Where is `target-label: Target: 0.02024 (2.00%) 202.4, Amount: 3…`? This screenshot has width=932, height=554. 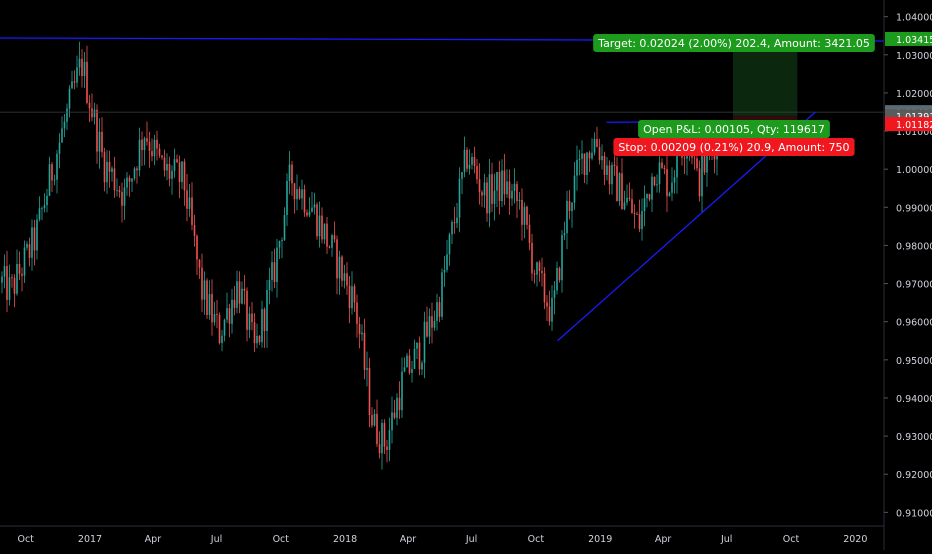
target-label: Target: 0.02024 (2.00%) 202.4, Amount: 3… is located at coordinates (733, 43).